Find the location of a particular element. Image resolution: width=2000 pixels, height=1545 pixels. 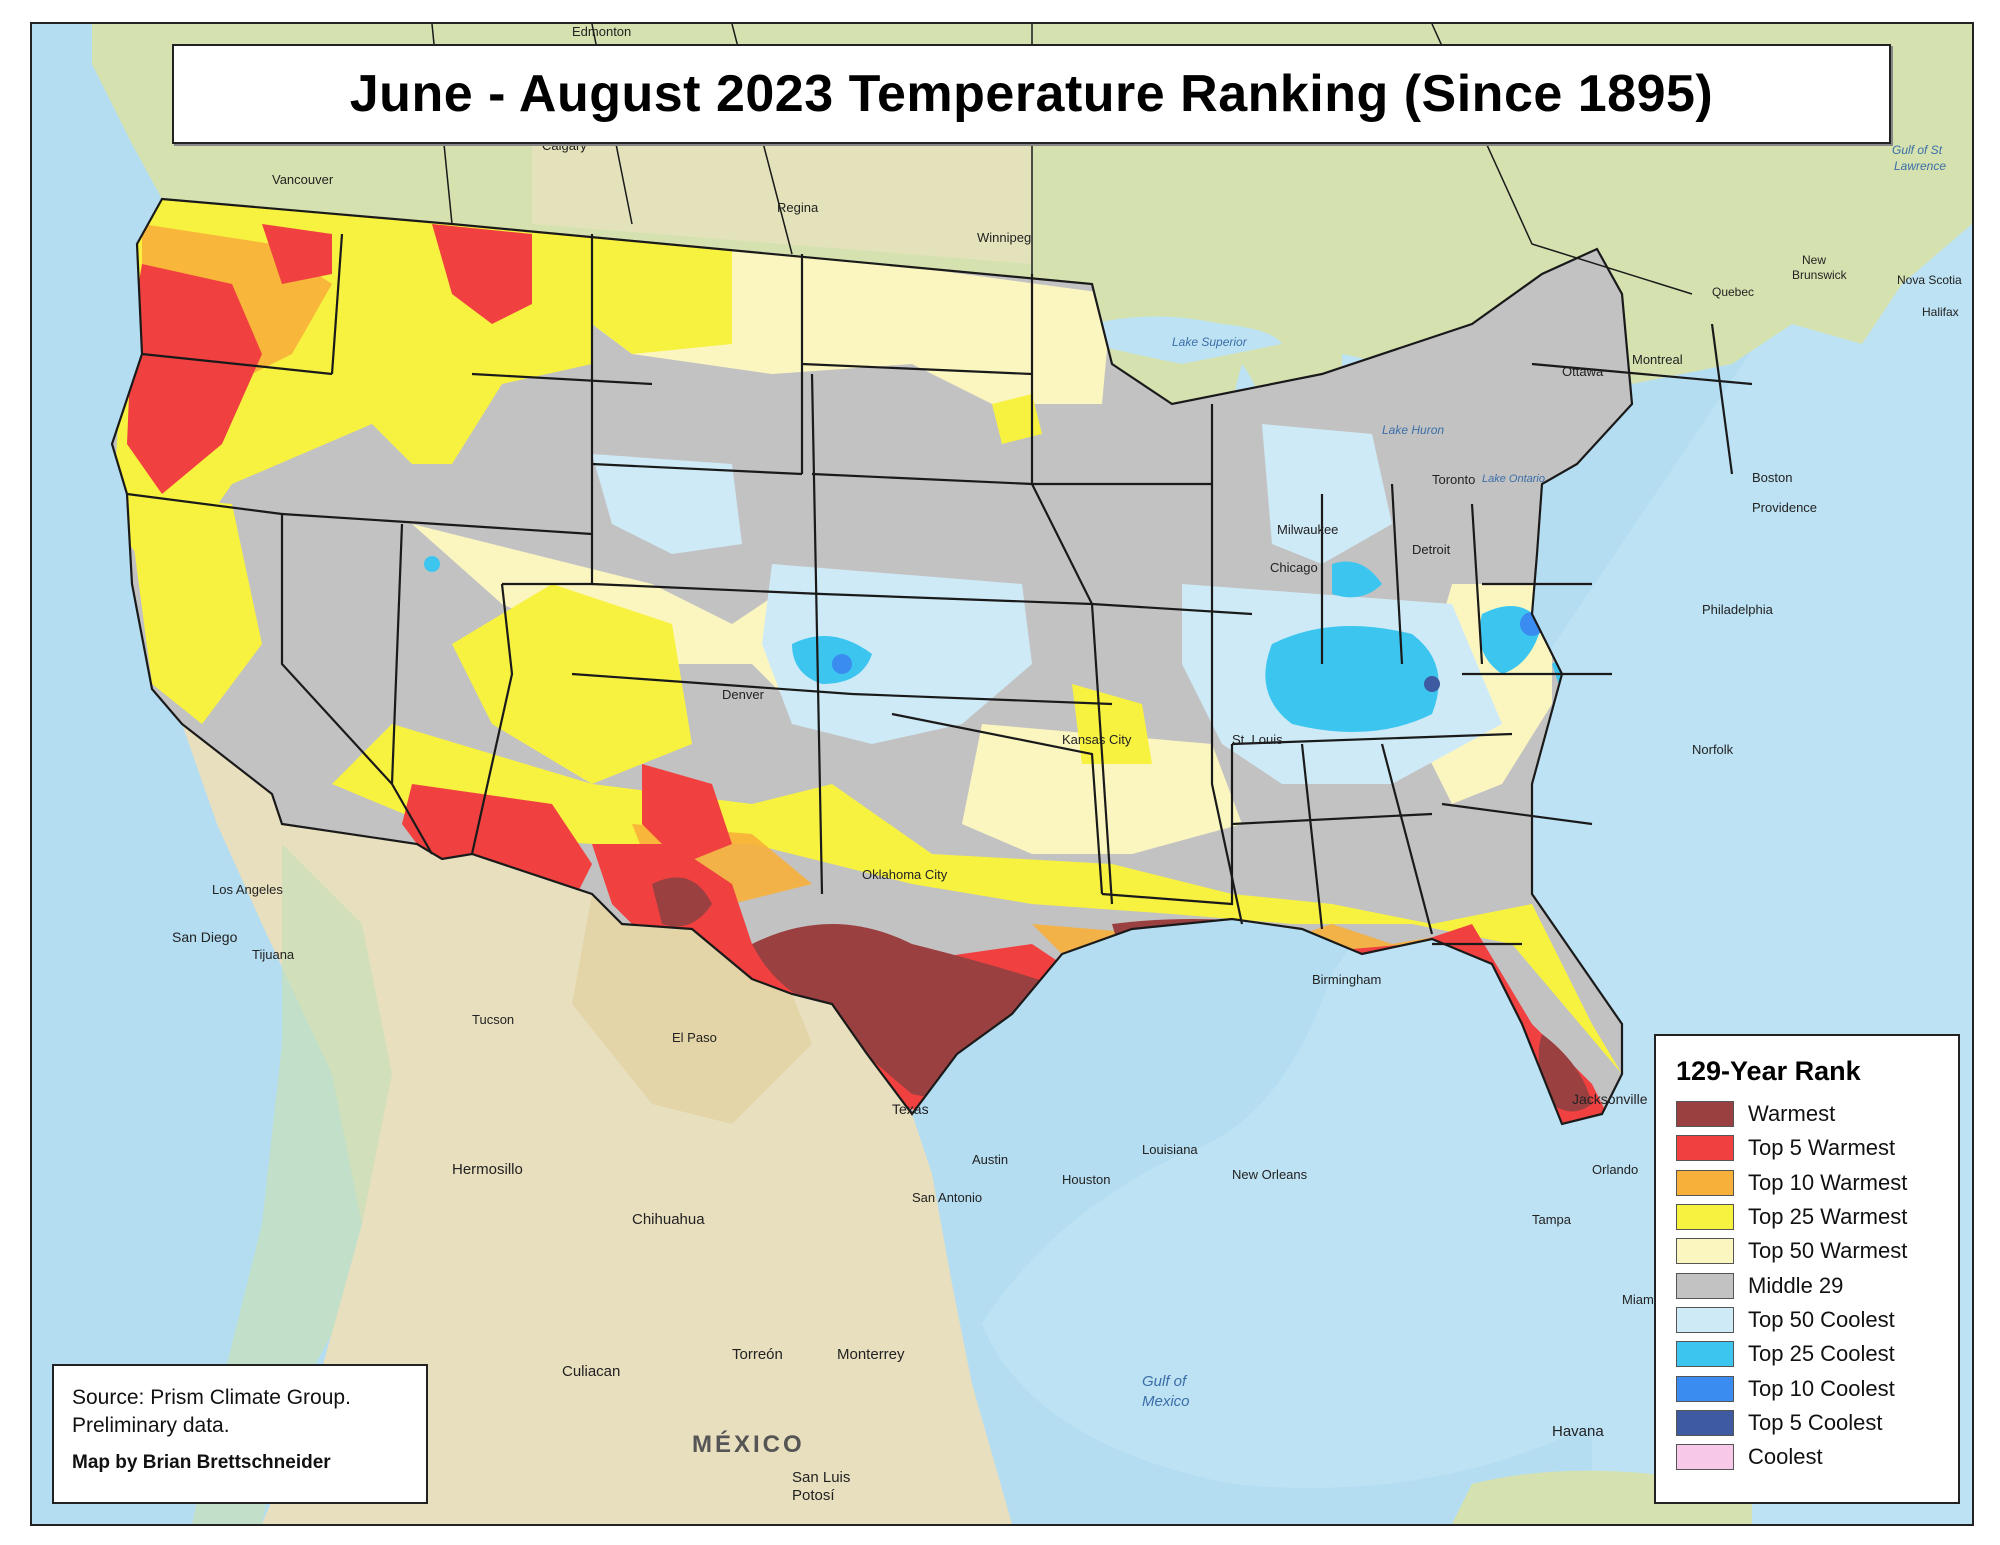

border-wi-il-ms is located at coordinates (1227, 664).